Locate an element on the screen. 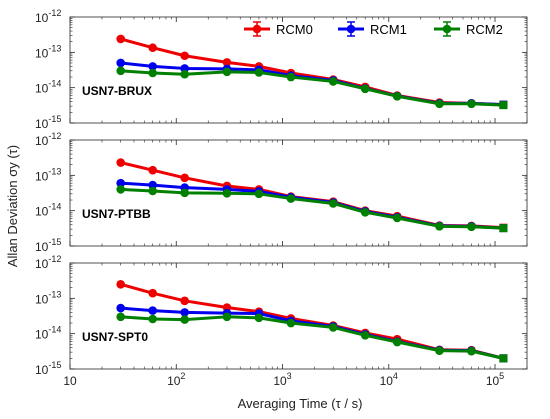 This screenshot has width=550, height=419. x-axis-label: Averaging Time (τ / s) is located at coordinates (300, 403).